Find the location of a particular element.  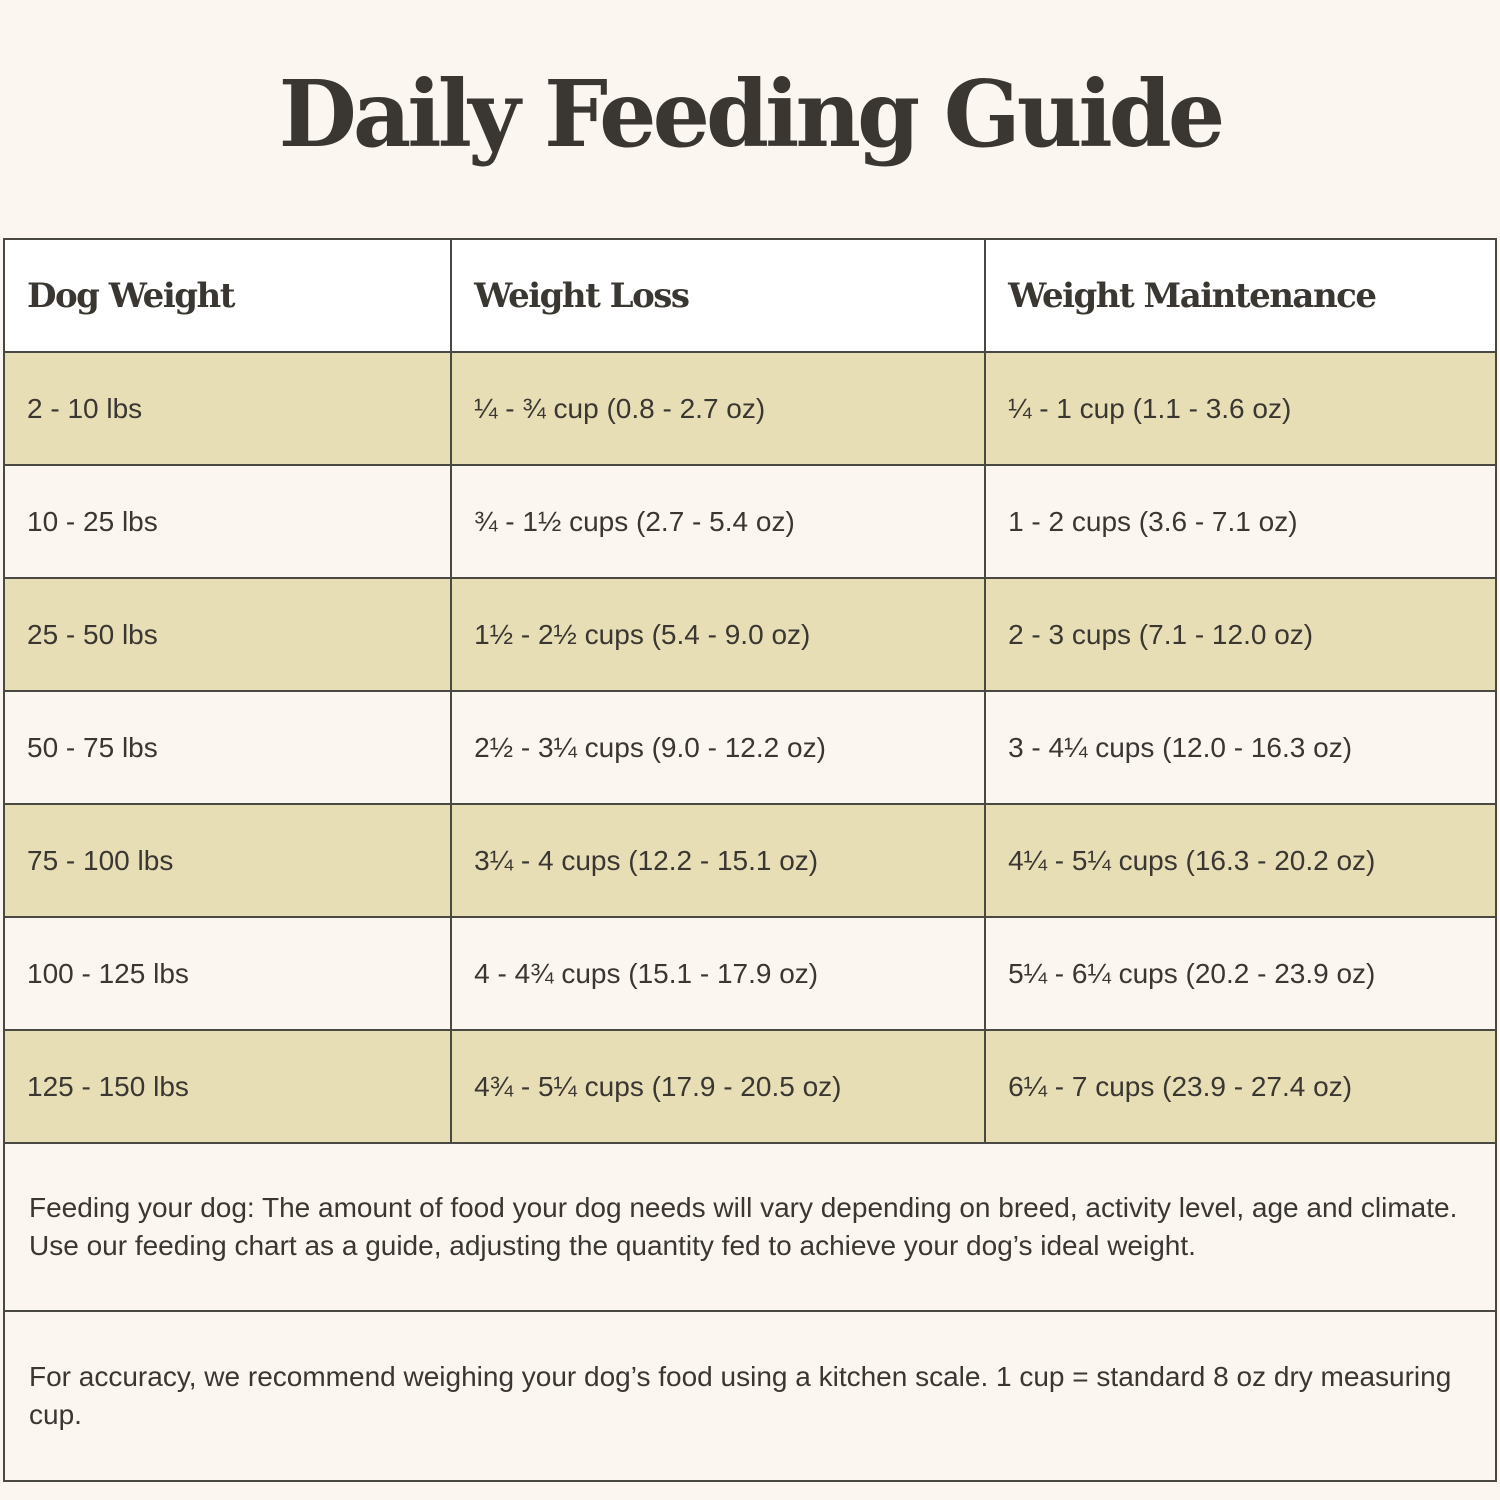

header-dog-weight: Dog Weight is located at coordinates (227, 295).